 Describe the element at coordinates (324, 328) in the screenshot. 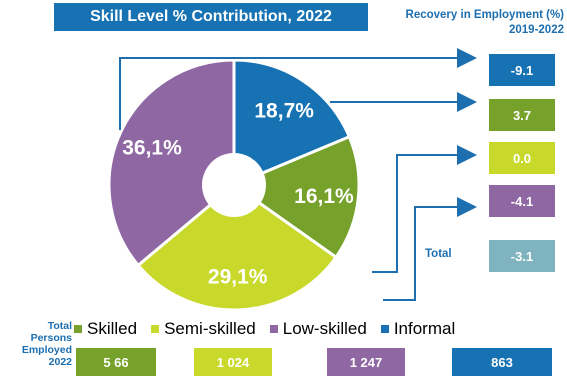

I see `legend-label: Low-skilled` at that location.